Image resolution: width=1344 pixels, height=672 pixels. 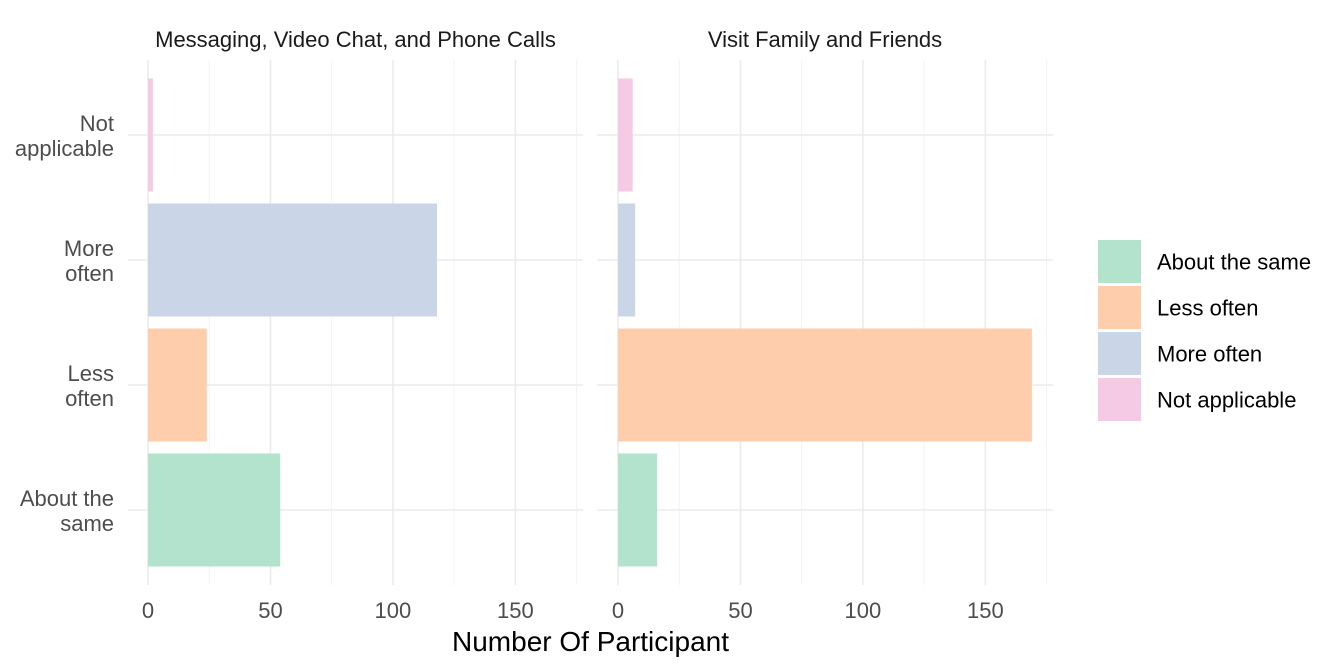 I want to click on legend-key-more-often, so click(x=1119, y=353).